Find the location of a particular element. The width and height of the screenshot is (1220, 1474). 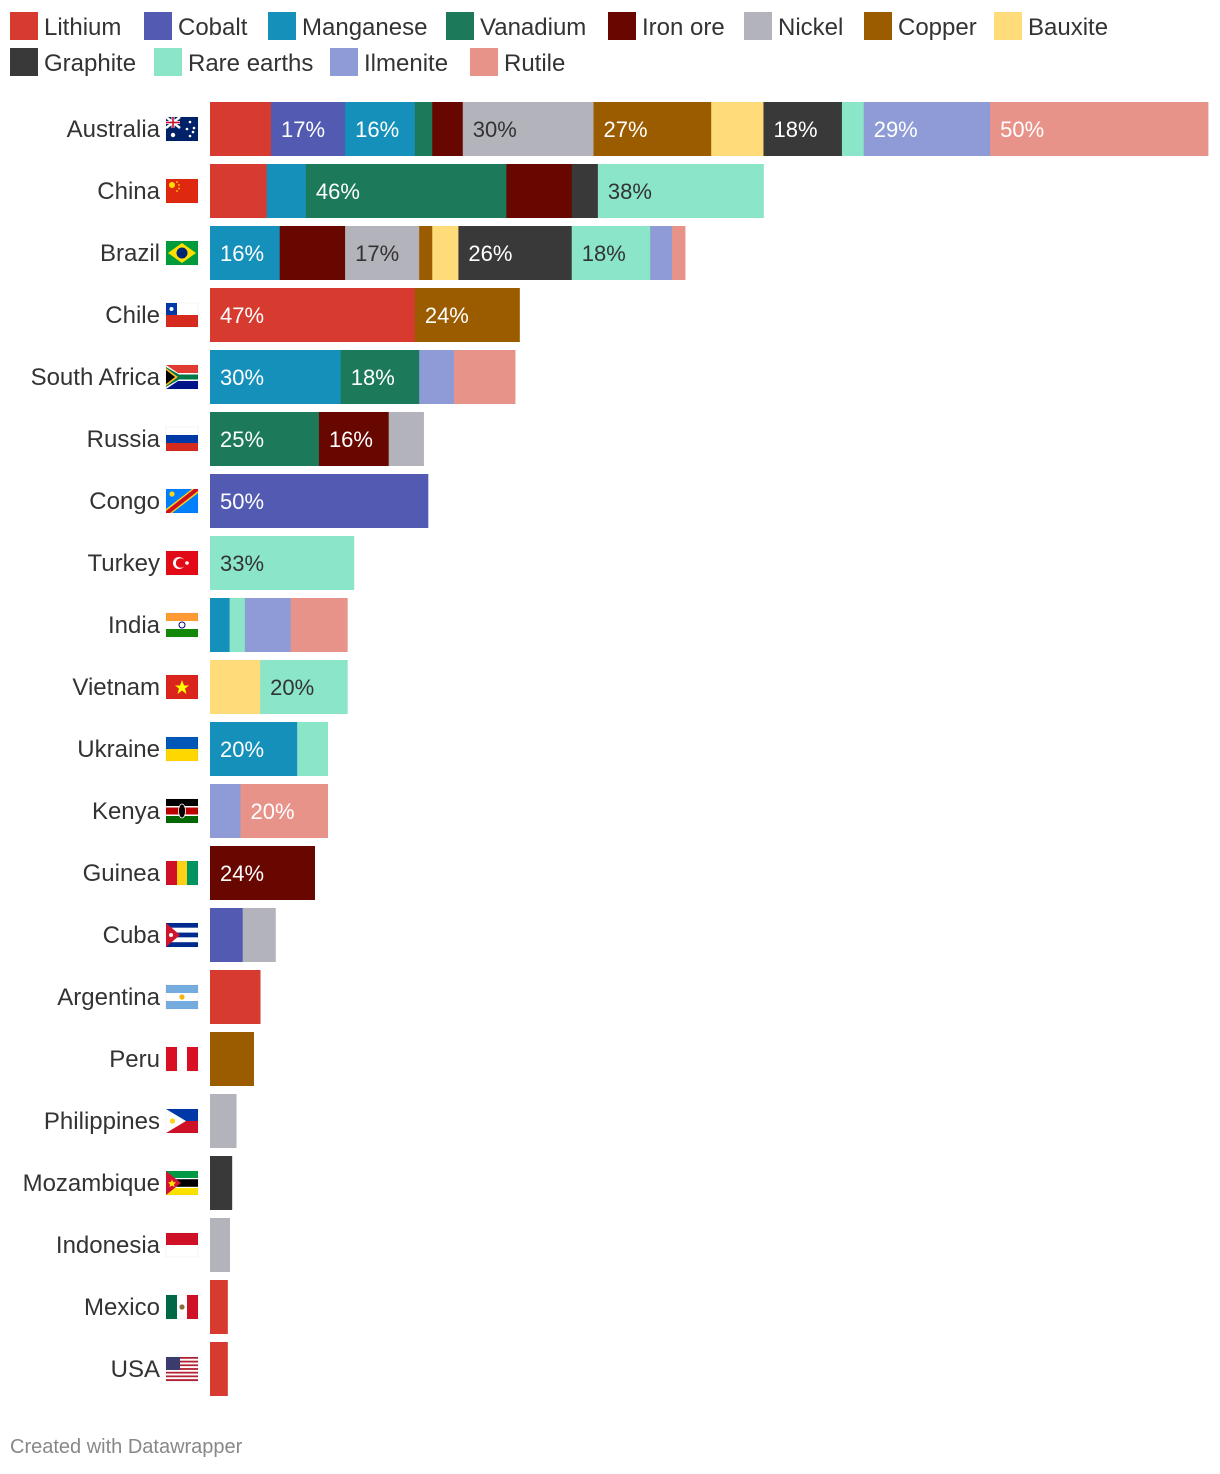

legend-item-ilmenite: Ilmenite is located at coordinates (389, 62).